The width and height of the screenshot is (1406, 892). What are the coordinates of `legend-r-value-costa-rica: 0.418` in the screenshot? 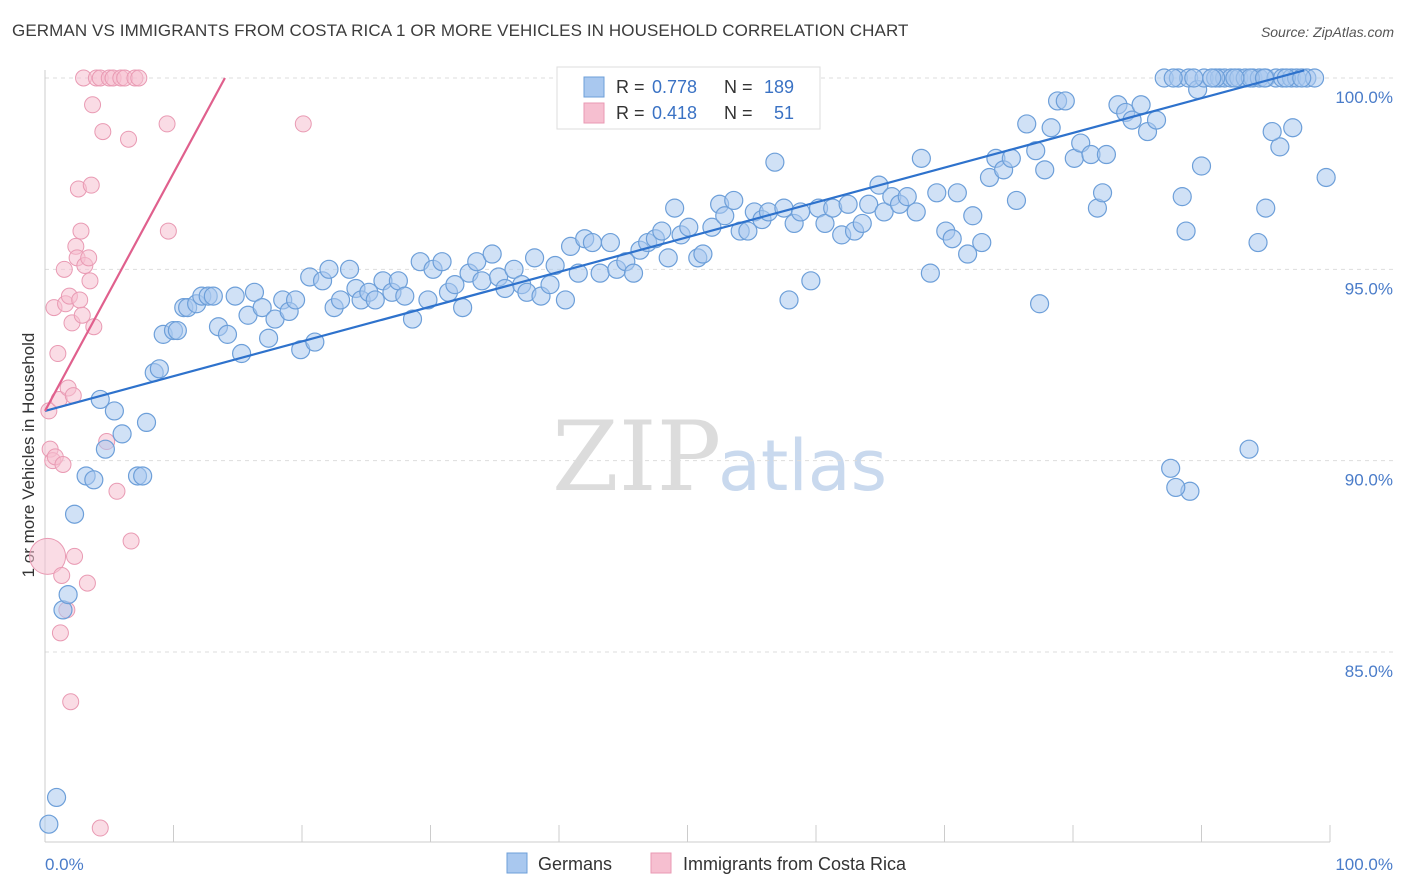 It's located at (674, 113).